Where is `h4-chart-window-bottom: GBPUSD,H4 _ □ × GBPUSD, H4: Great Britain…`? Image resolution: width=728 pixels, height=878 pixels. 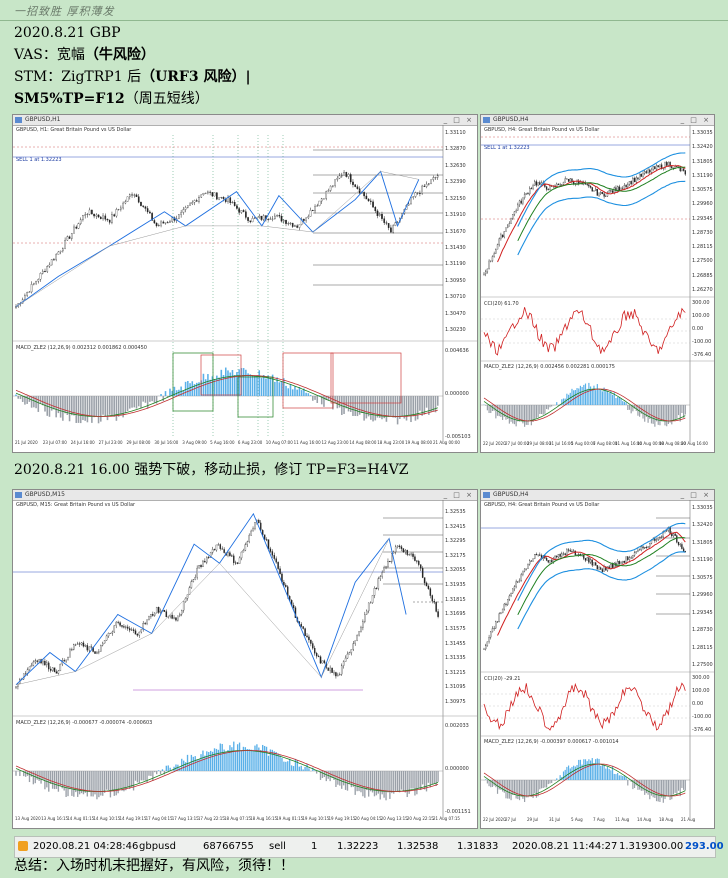 h4-chart-window-bottom: GBPUSD,H4 _ □ × GBPUSD, H4: Great Britain… is located at coordinates (597, 659).